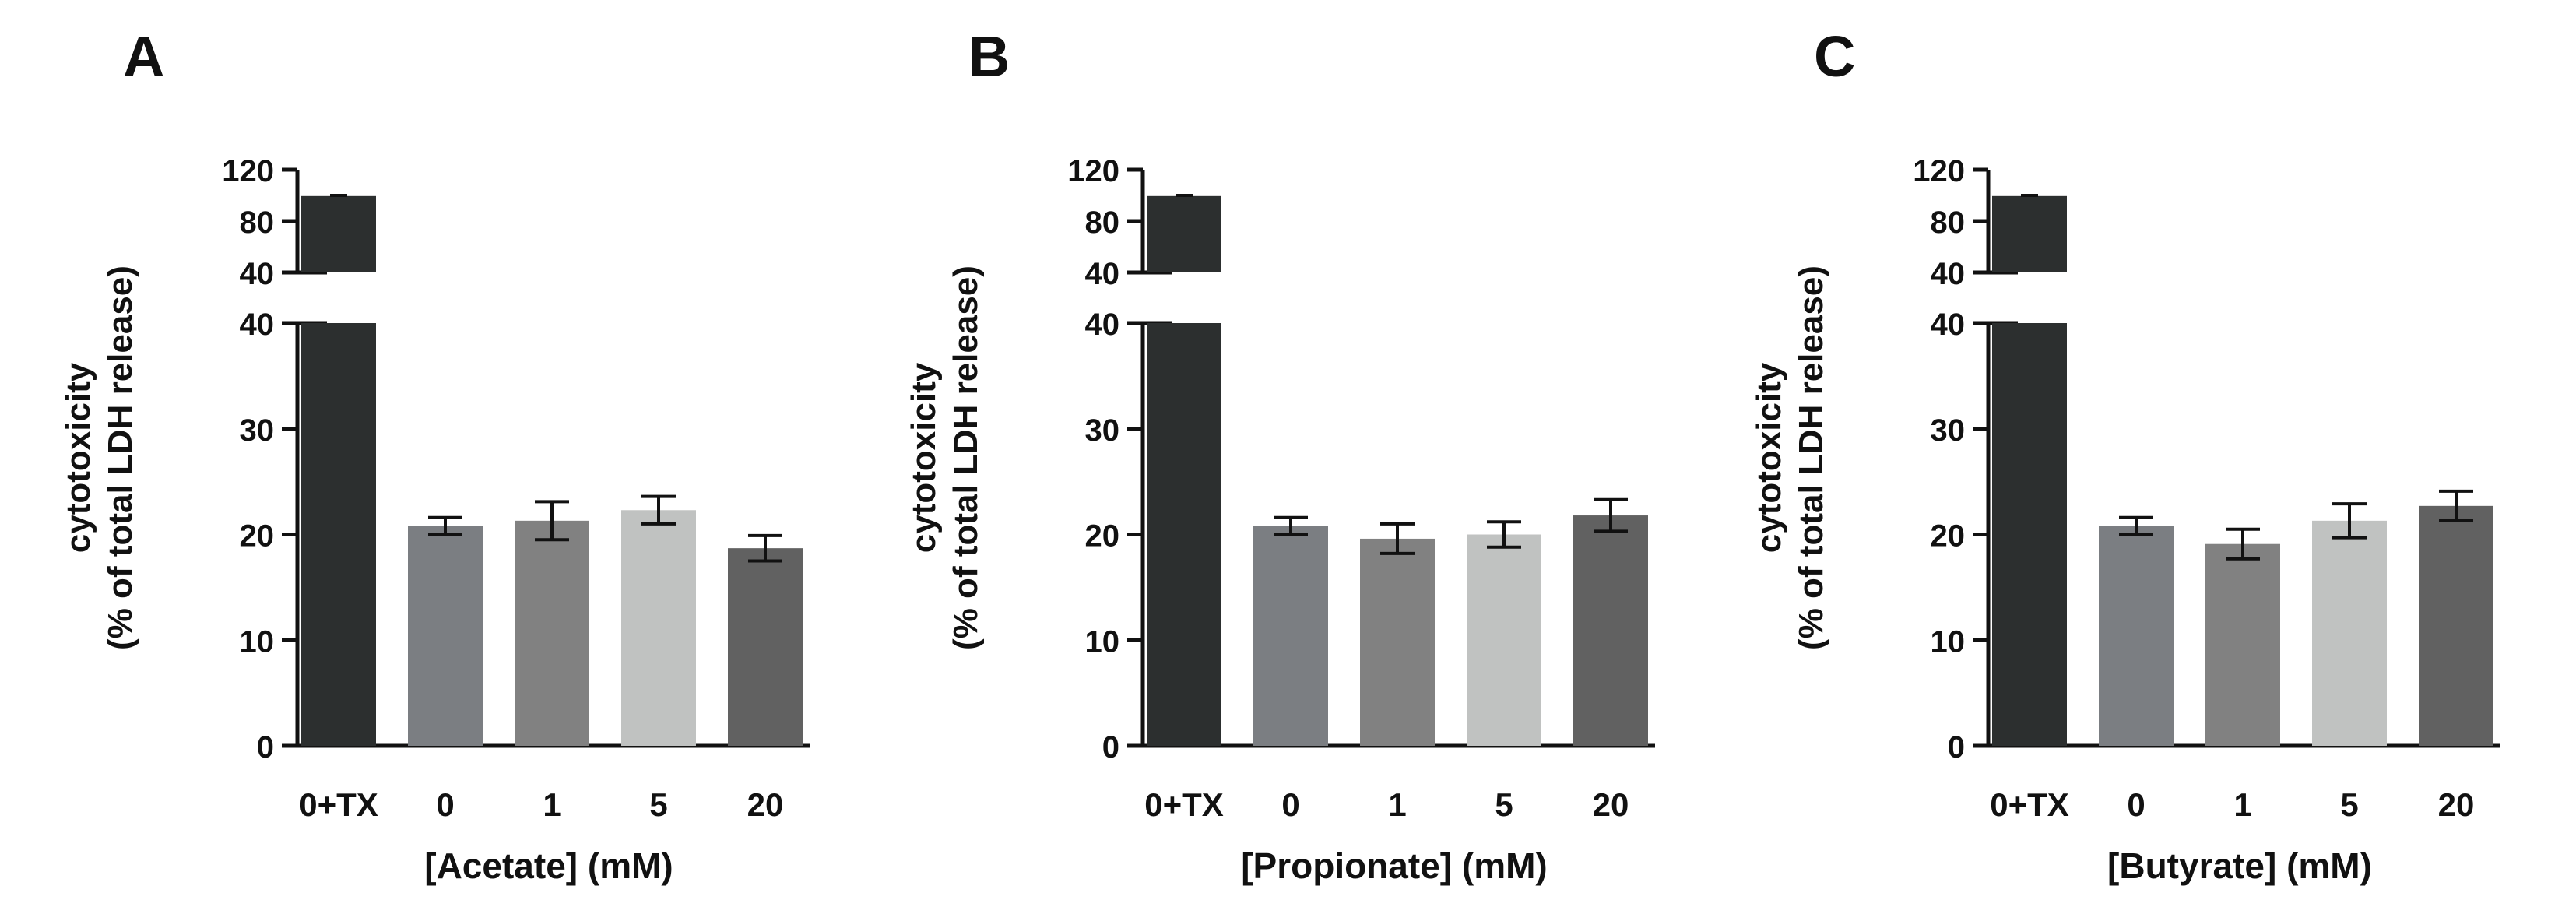 The width and height of the screenshot is (2576, 921). What do you see at coordinates (143, 56) in the screenshot?
I see `panel-label: A` at bounding box center [143, 56].